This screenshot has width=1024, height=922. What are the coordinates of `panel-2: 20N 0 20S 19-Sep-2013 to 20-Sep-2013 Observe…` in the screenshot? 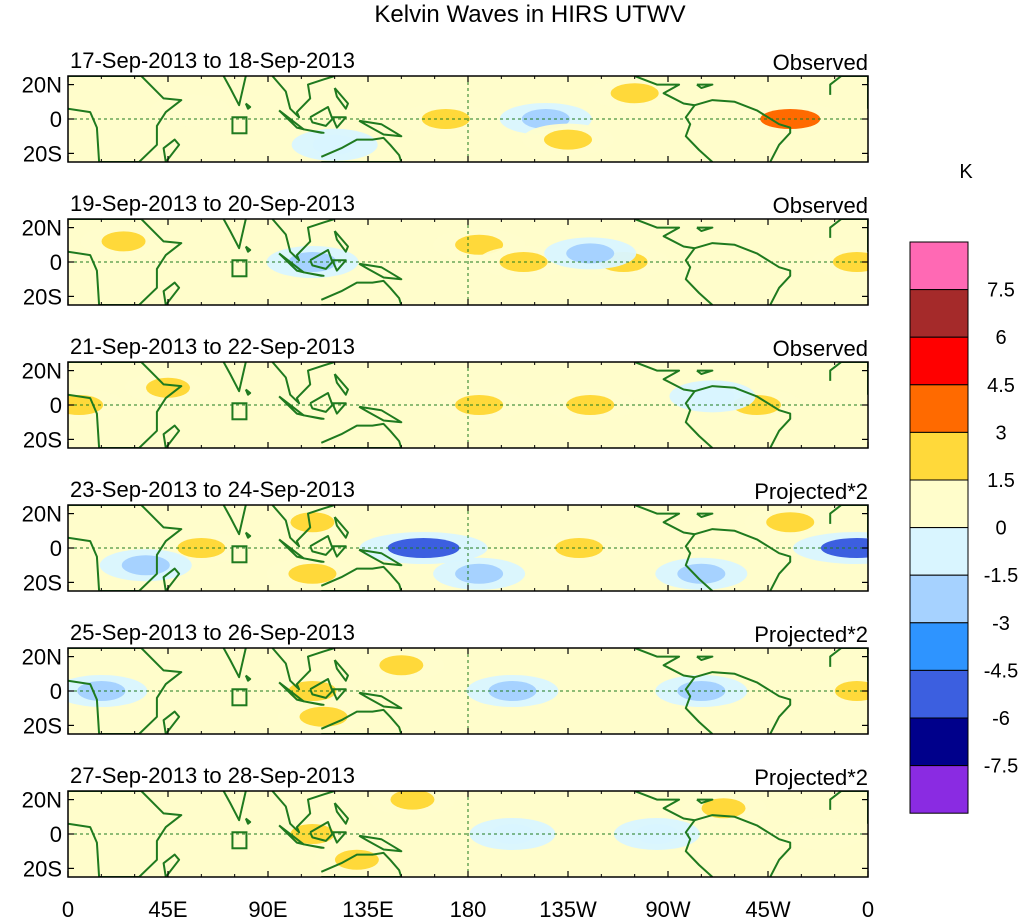 It's located at (445, 250).